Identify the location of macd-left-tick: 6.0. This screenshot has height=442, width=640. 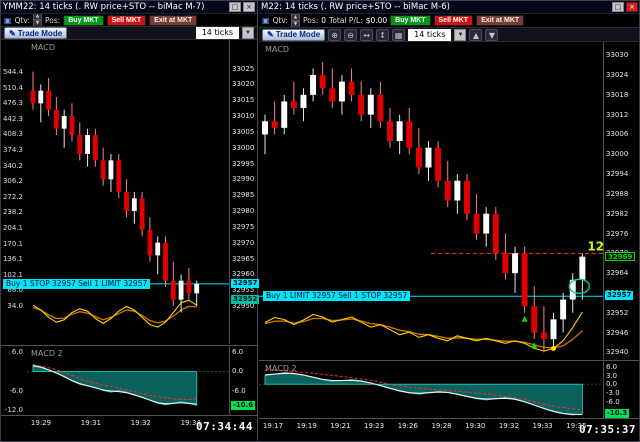
(17, 352).